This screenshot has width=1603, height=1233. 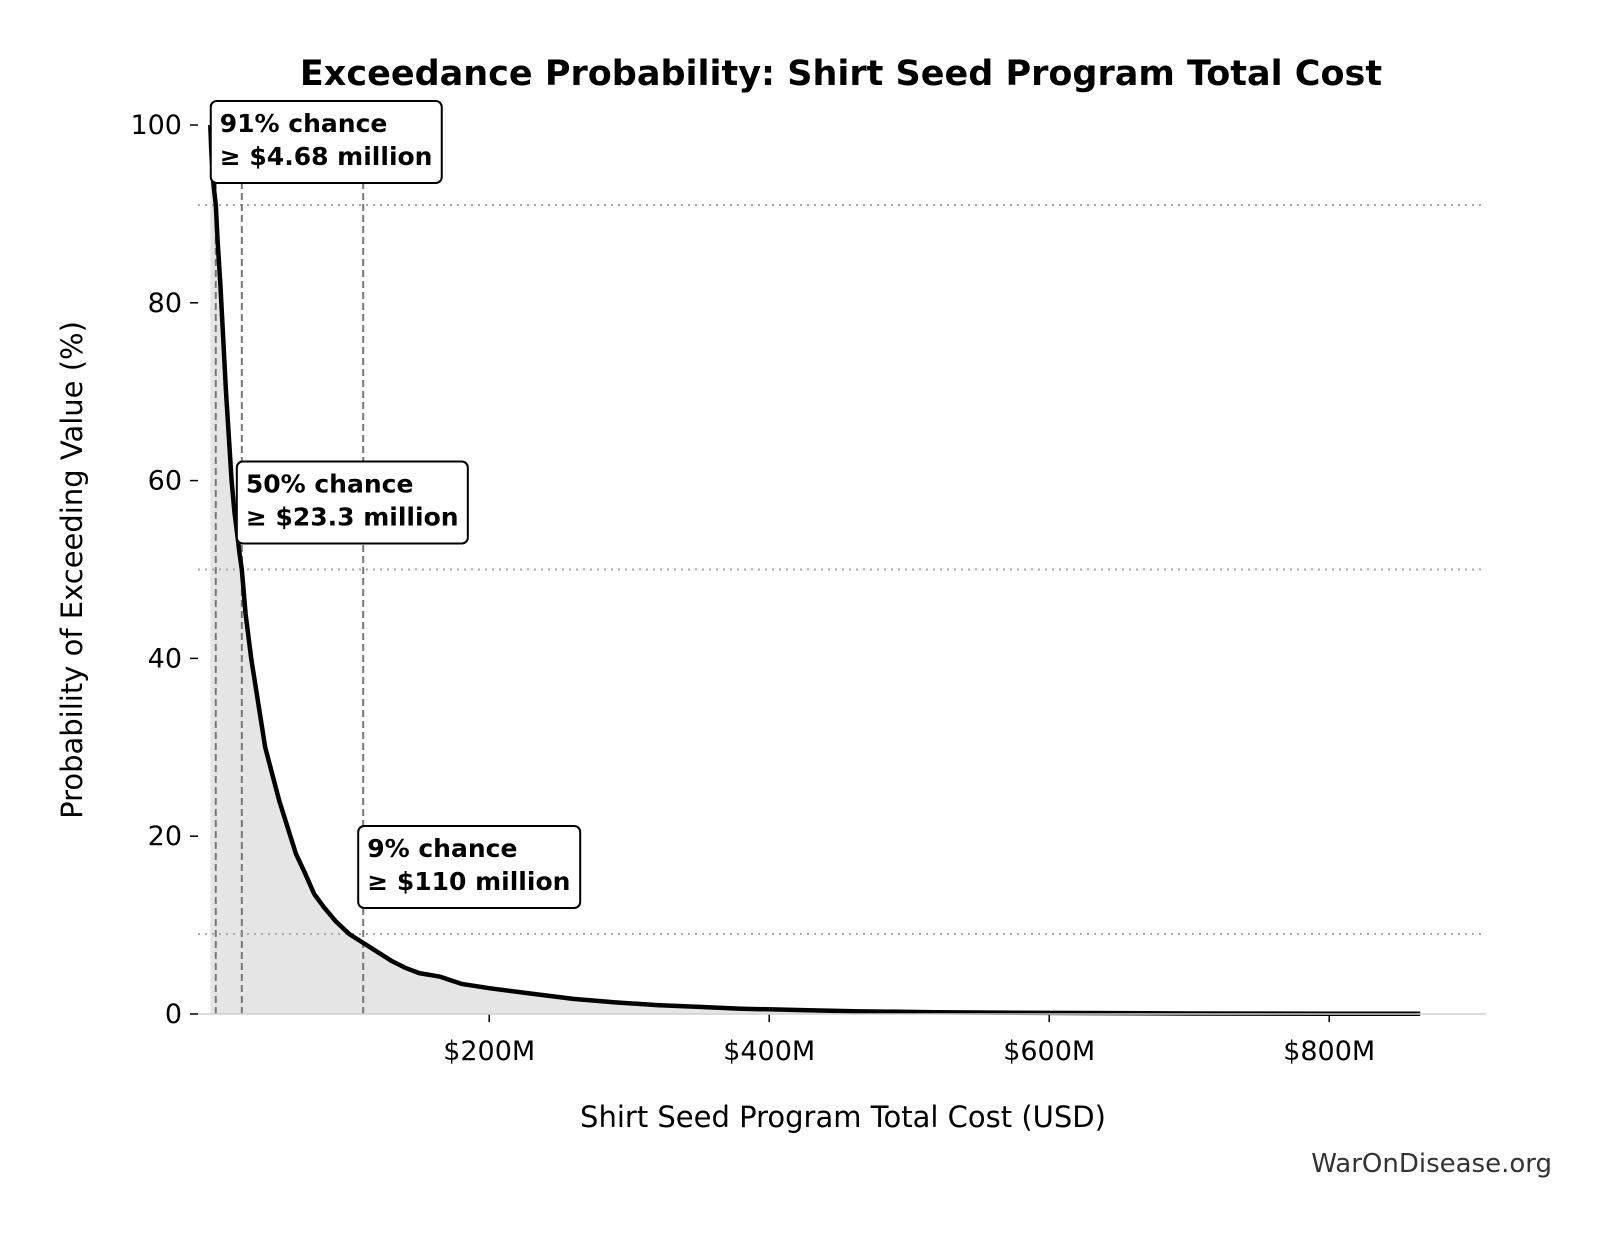 What do you see at coordinates (156, 125) in the screenshot?
I see `y-tick-label: 100` at bounding box center [156, 125].